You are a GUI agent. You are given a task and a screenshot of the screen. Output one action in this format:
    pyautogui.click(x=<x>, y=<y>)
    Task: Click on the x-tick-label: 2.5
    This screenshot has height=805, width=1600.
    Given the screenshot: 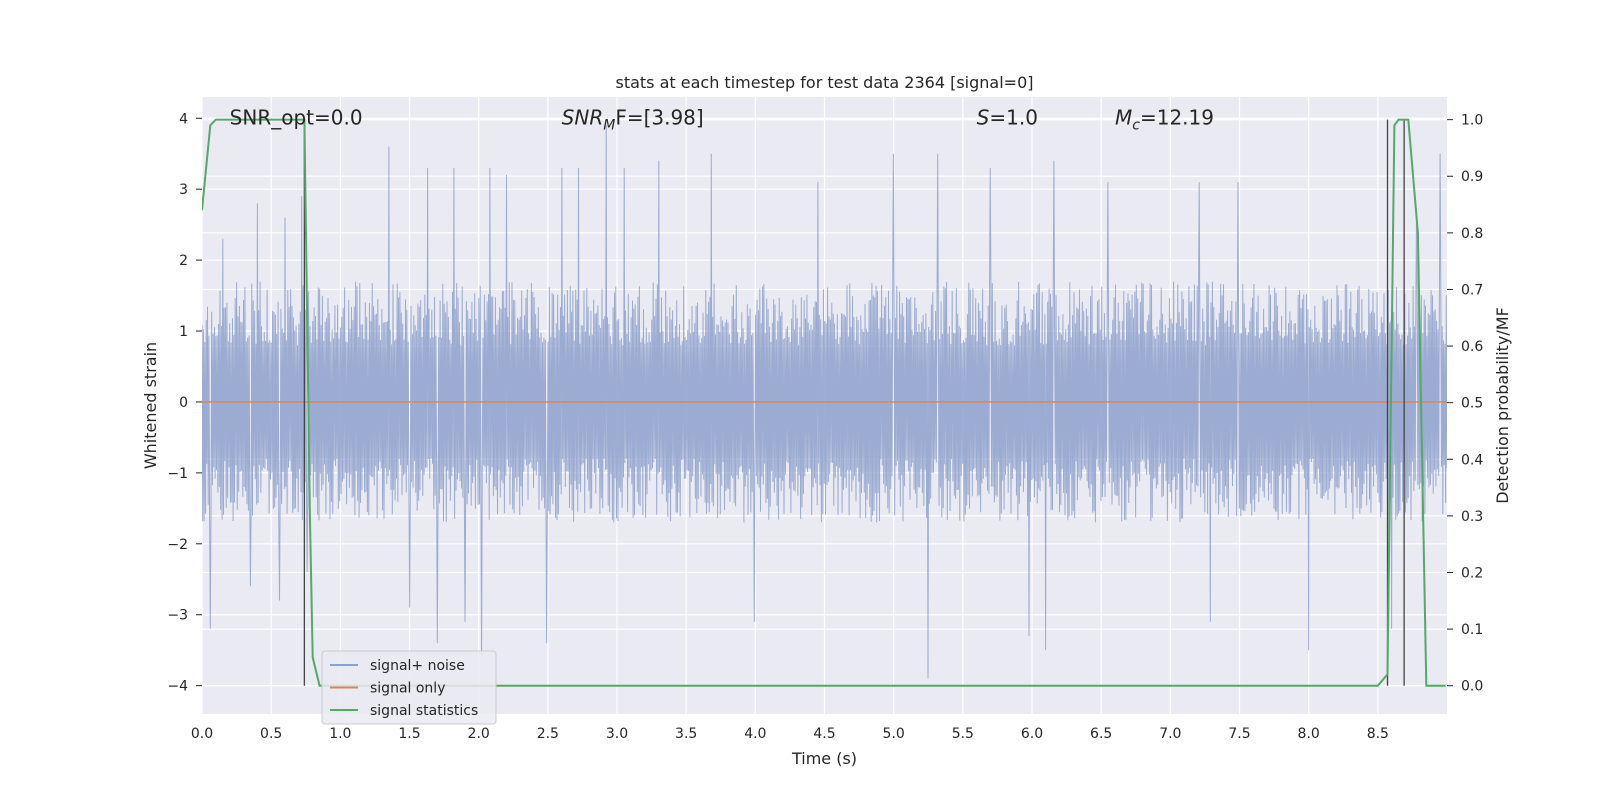 What is the action you would take?
    pyautogui.click(x=548, y=734)
    